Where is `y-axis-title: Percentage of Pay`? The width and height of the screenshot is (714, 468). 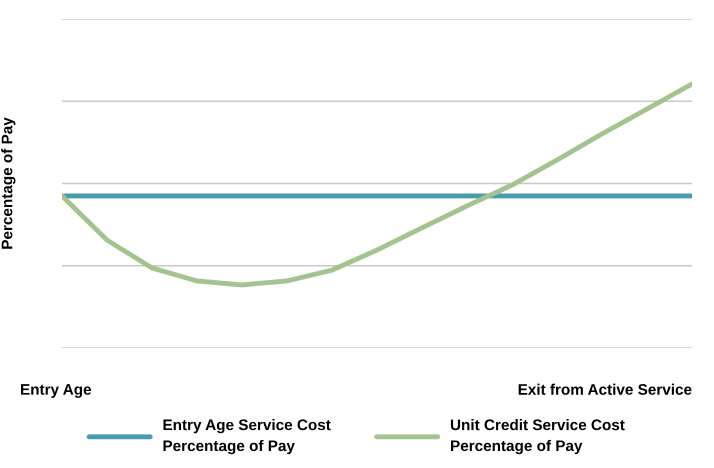 y-axis-title: Percentage of Pay is located at coordinates (8, 183).